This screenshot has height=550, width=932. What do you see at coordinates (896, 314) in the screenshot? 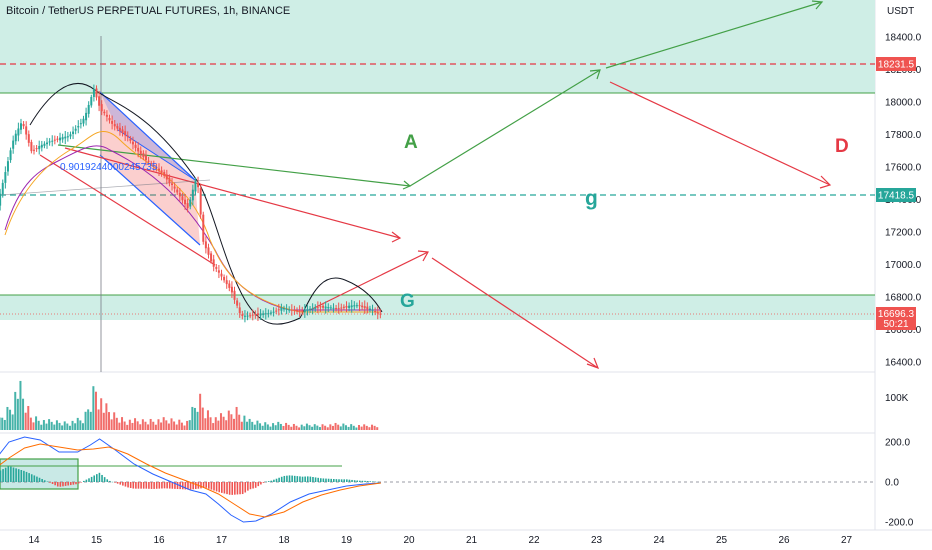
I see `last-price-label: 16696.3` at bounding box center [896, 314].